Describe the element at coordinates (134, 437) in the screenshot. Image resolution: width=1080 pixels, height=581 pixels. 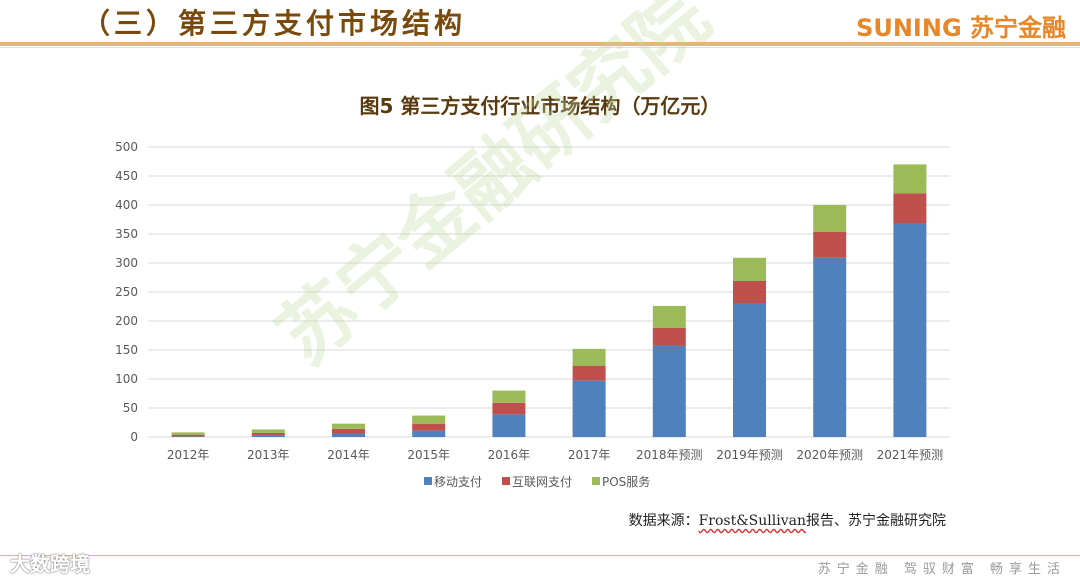
I see `y-tick-label: 0` at that location.